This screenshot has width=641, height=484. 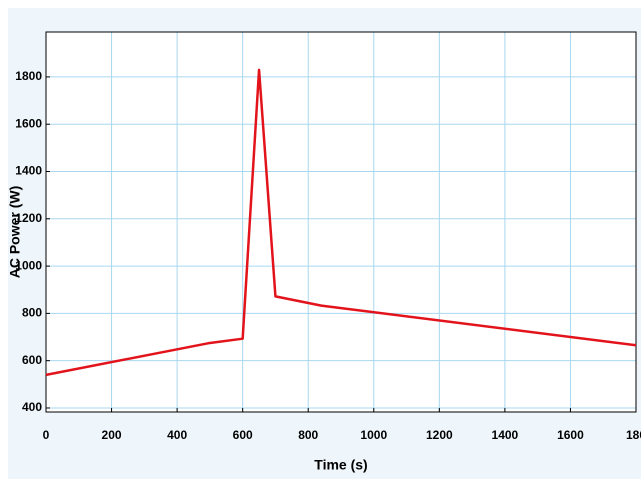 I want to click on y-tick-label: 1000, so click(x=28, y=265).